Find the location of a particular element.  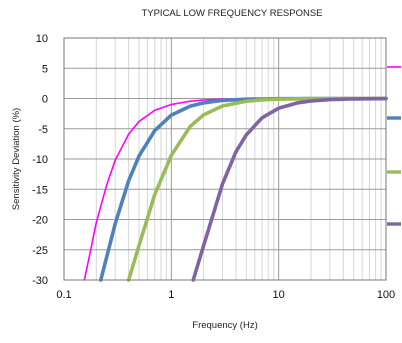

y-tick-label: 0 is located at coordinates (45, 100).